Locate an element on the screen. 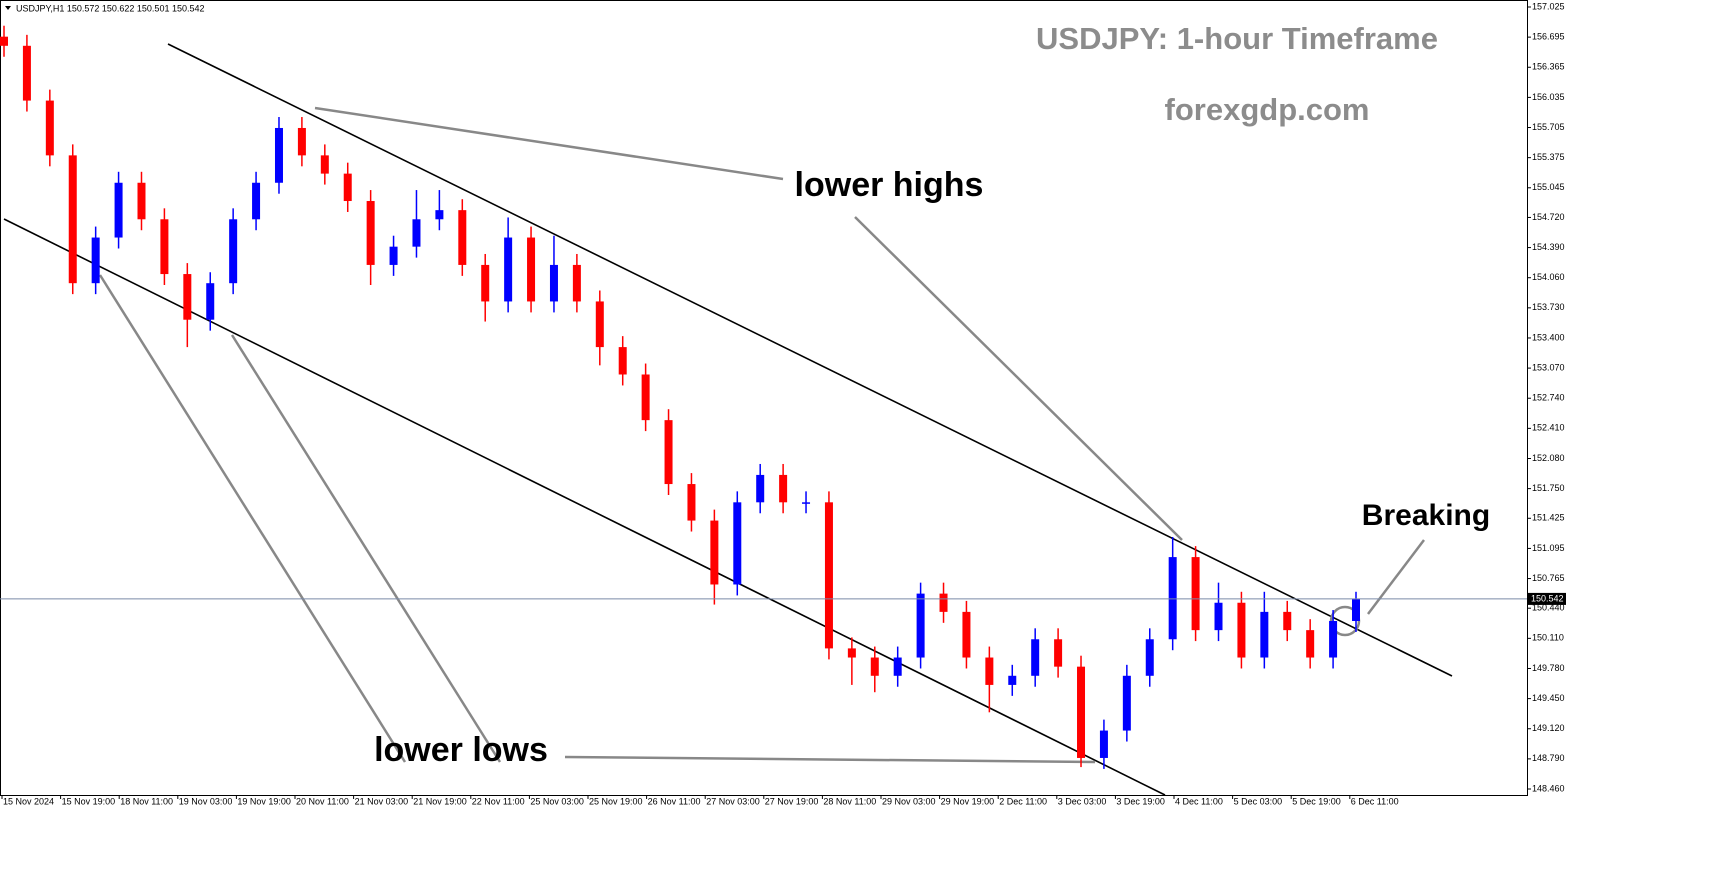 This screenshot has width=1714, height=893. y-tick-label: 151.750 is located at coordinates (1548, 488).